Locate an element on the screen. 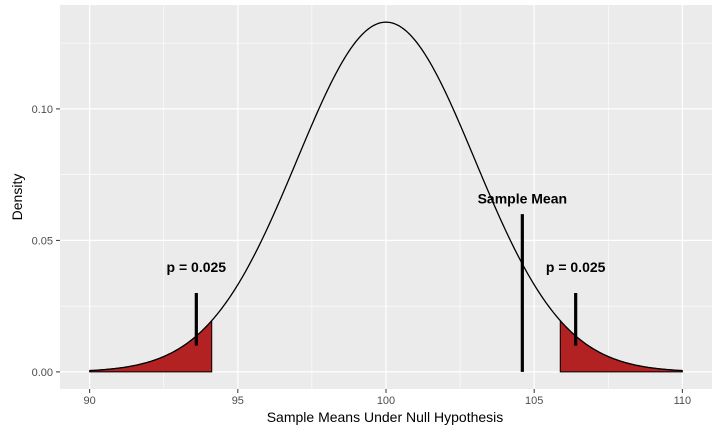  x-tick-label: 90 is located at coordinates (90, 401).